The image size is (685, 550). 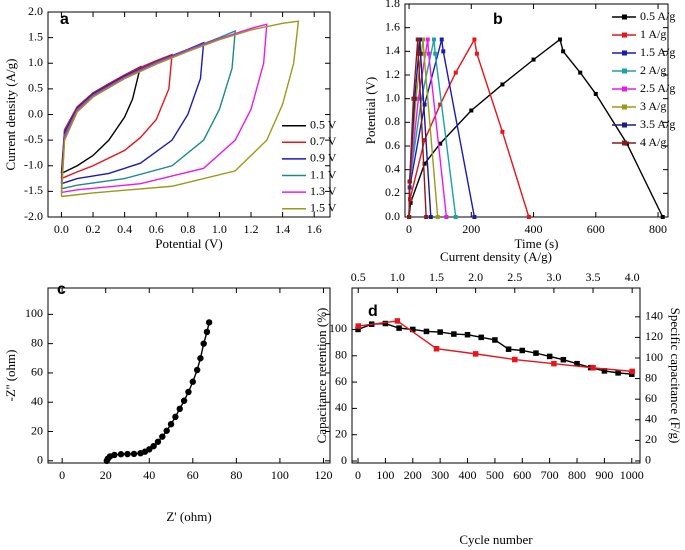 What do you see at coordinates (37, 401) in the screenshot?
I see `y-tick-label: 40` at bounding box center [37, 401].